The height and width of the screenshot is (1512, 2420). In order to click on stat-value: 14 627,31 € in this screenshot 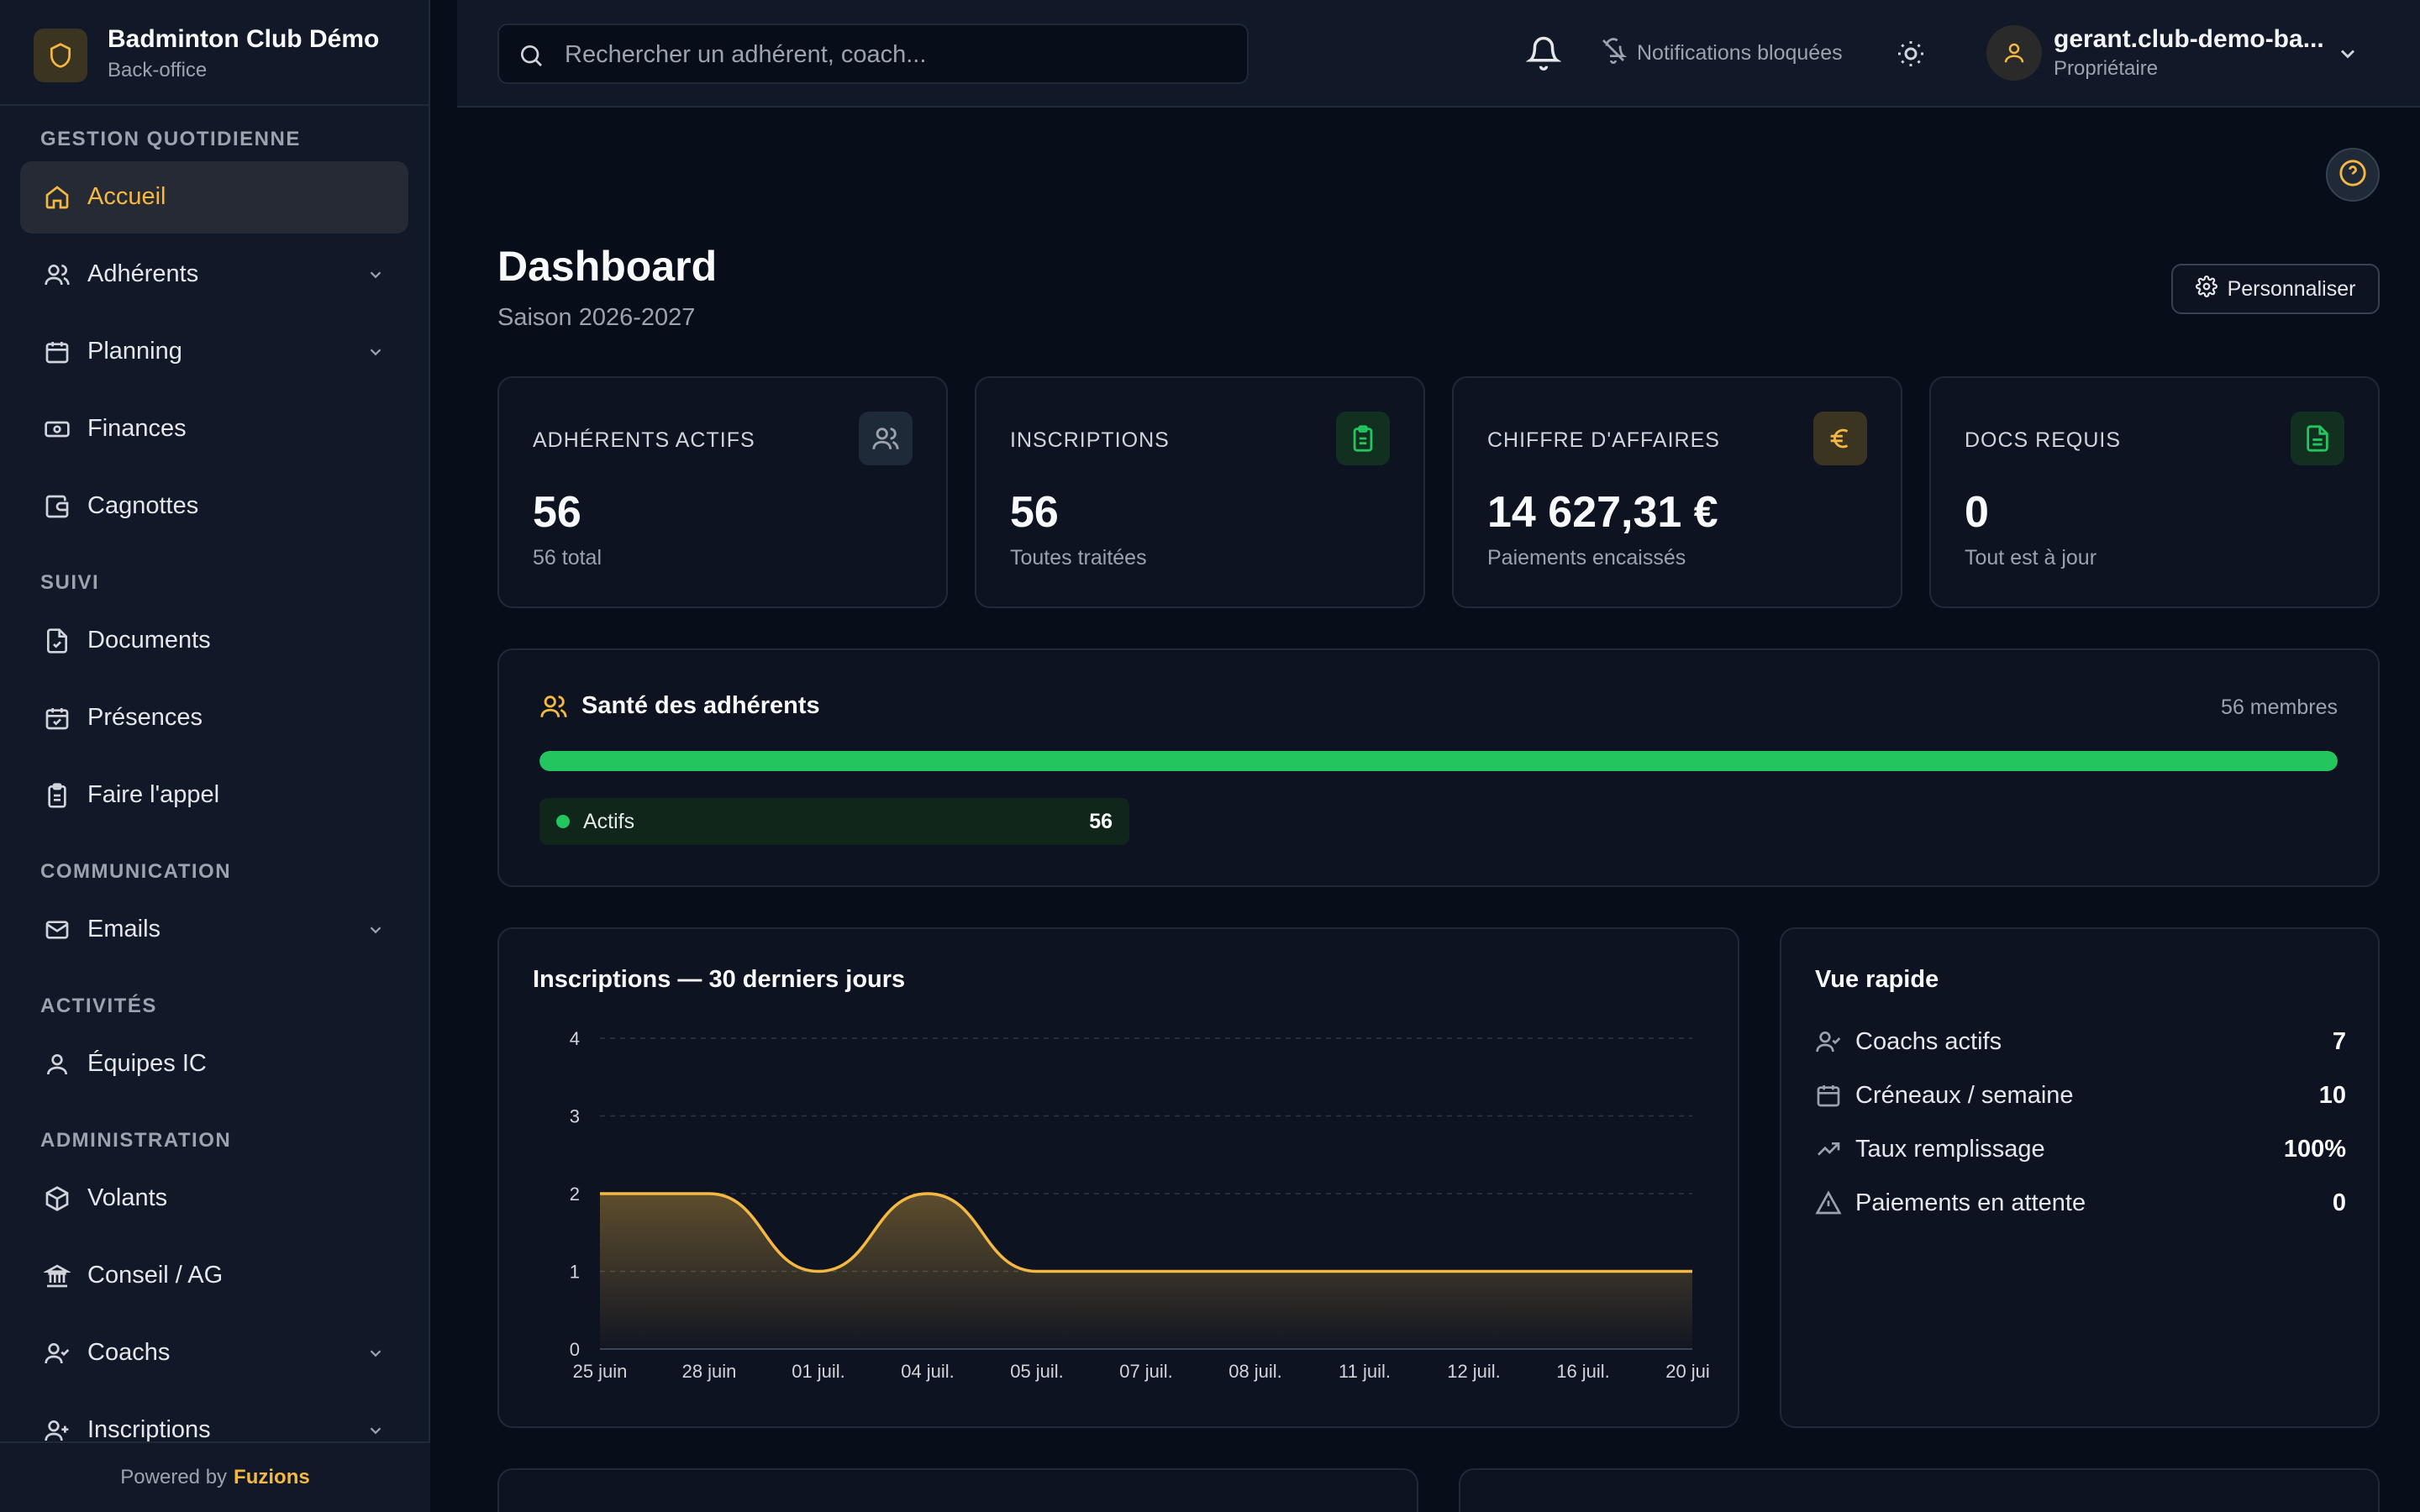, I will do `click(1602, 512)`.